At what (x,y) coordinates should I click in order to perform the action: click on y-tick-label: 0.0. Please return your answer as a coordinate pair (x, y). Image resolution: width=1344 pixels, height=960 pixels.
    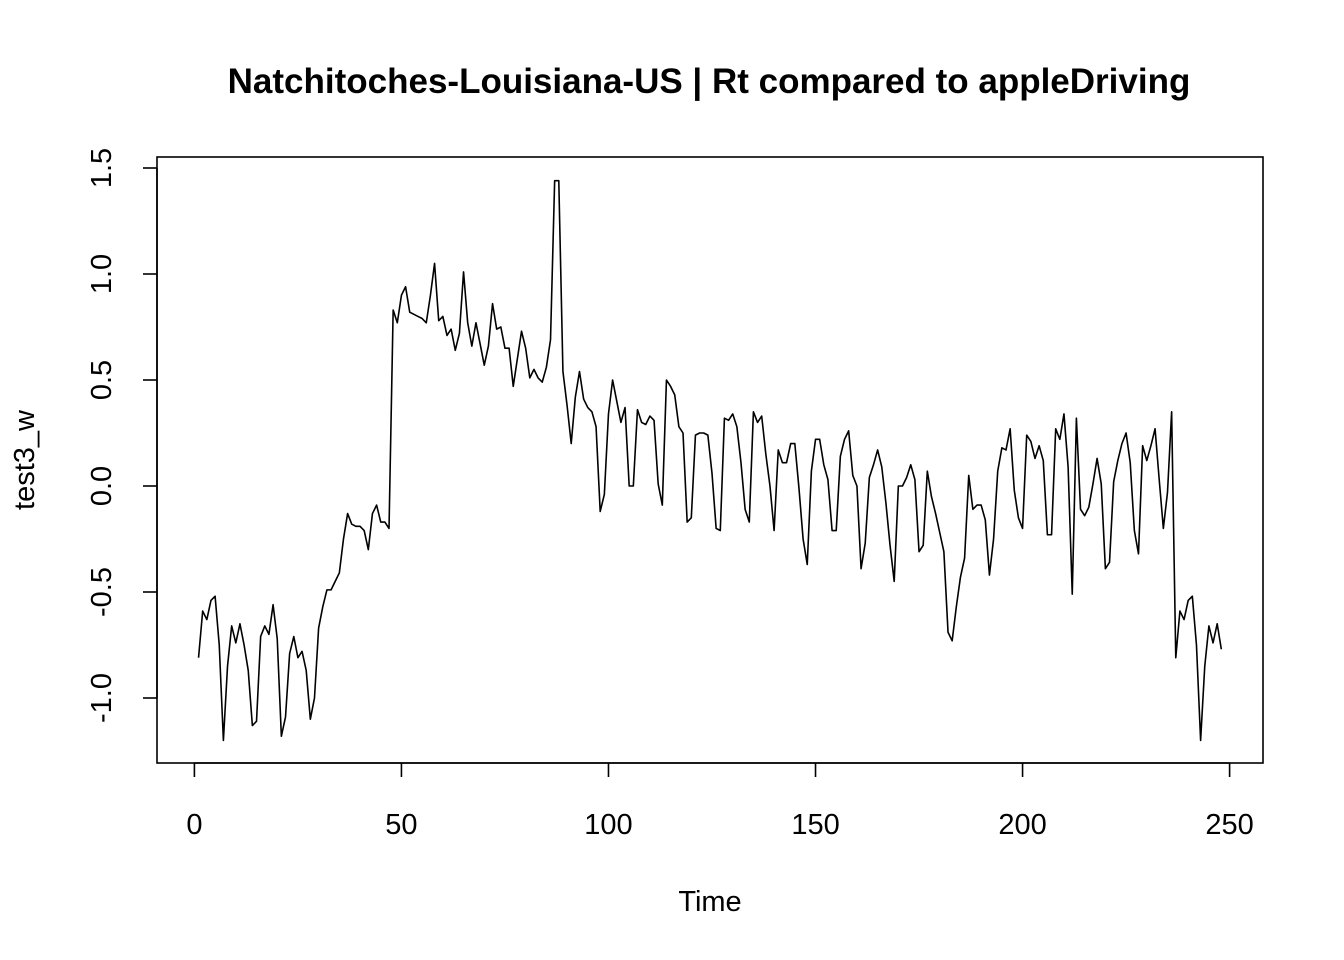
    Looking at the image, I should click on (102, 486).